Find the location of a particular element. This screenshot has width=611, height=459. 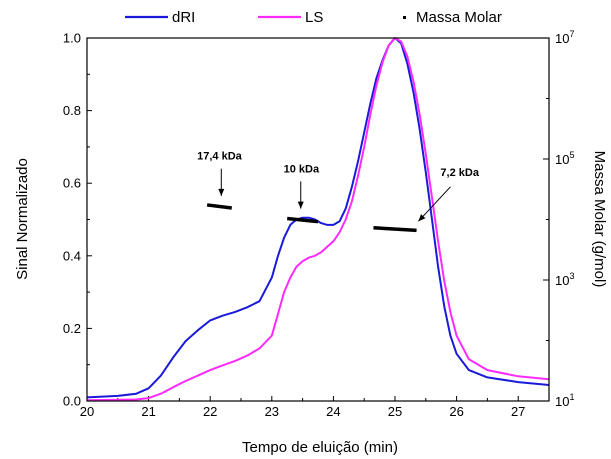

y-tick-label: 0.0 is located at coordinates (72, 401).